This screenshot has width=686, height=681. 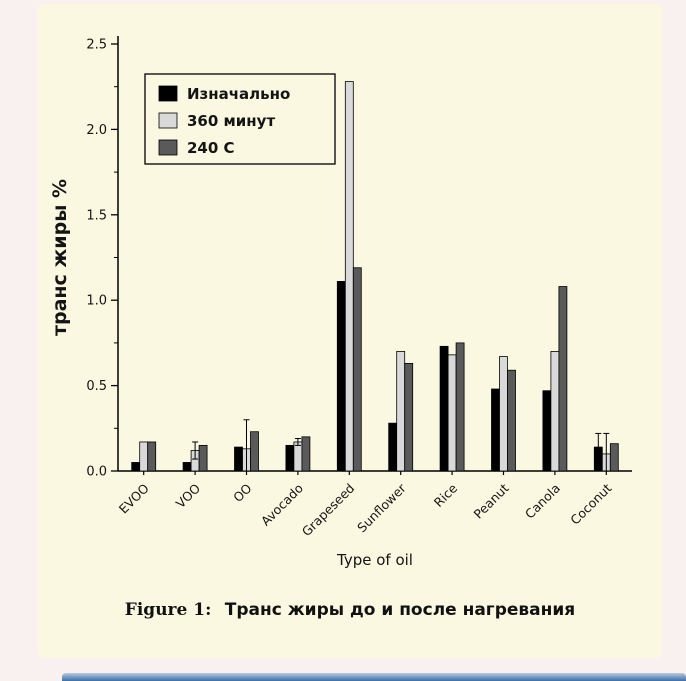 What do you see at coordinates (238, 94) in the screenshot?
I see `svg-text: Изначально` at bounding box center [238, 94].